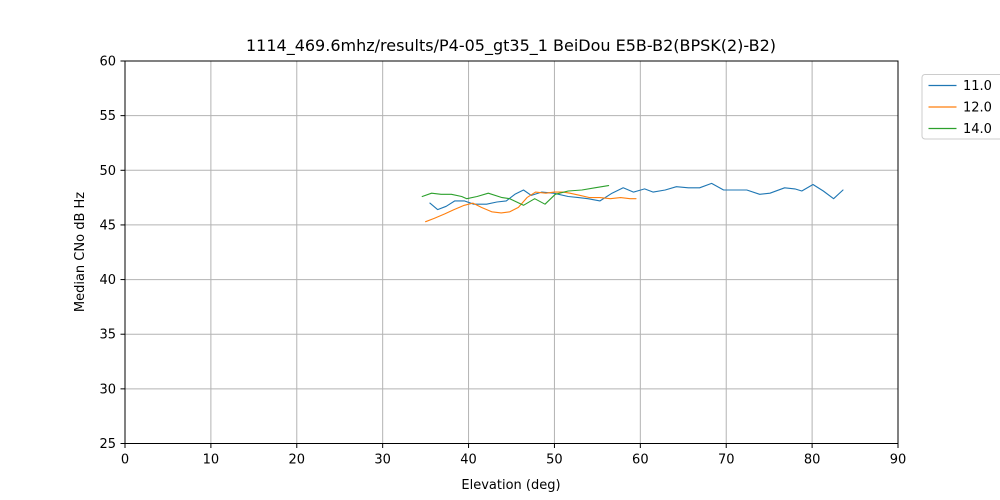 This screenshot has height=500, width=1000. I want to click on y-axis-label: Median CNo dB Hz, so click(80, 252).